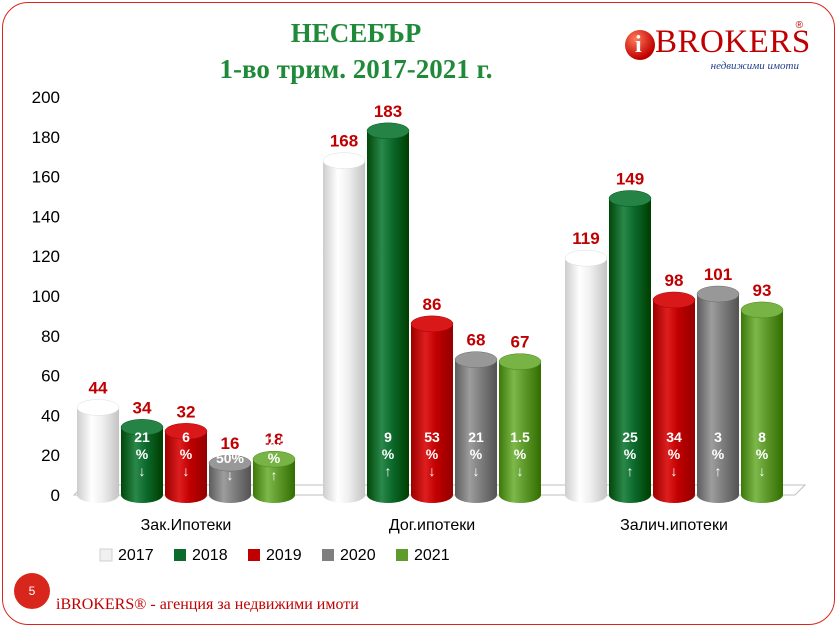 This screenshot has height=629, width=839. I want to click on logo-subtitle: недвижими имоти, so click(754, 66).